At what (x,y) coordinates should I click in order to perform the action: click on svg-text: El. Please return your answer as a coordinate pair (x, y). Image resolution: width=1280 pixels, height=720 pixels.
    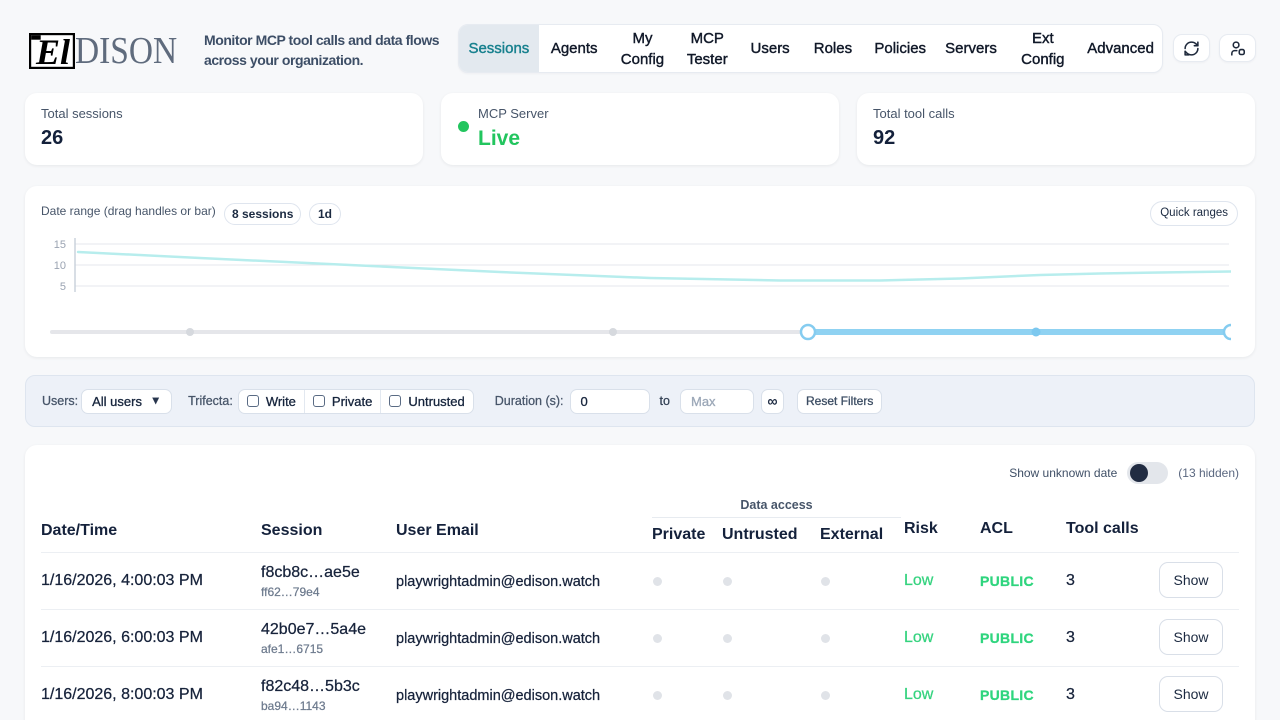
    Looking at the image, I should click on (52, 51).